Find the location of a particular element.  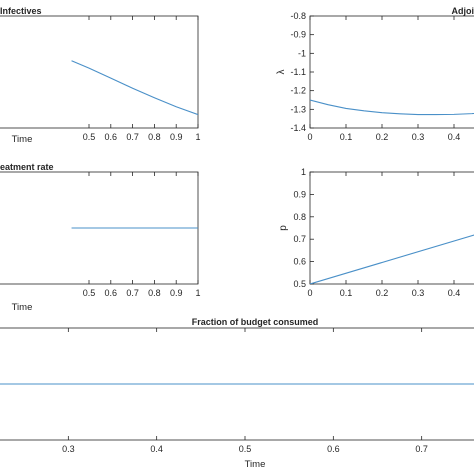

panel-3: 0.5 0.6 0.7 0.8 0.9 1 eatment rate Time is located at coordinates (100, 237).